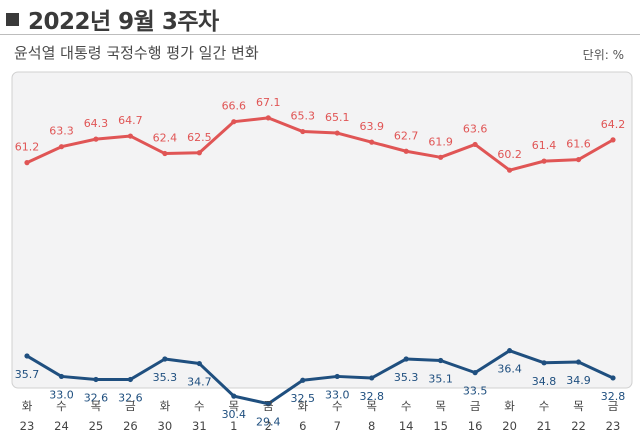  I want to click on title-bar: 2022년 9월 3주차, so click(112, 19).